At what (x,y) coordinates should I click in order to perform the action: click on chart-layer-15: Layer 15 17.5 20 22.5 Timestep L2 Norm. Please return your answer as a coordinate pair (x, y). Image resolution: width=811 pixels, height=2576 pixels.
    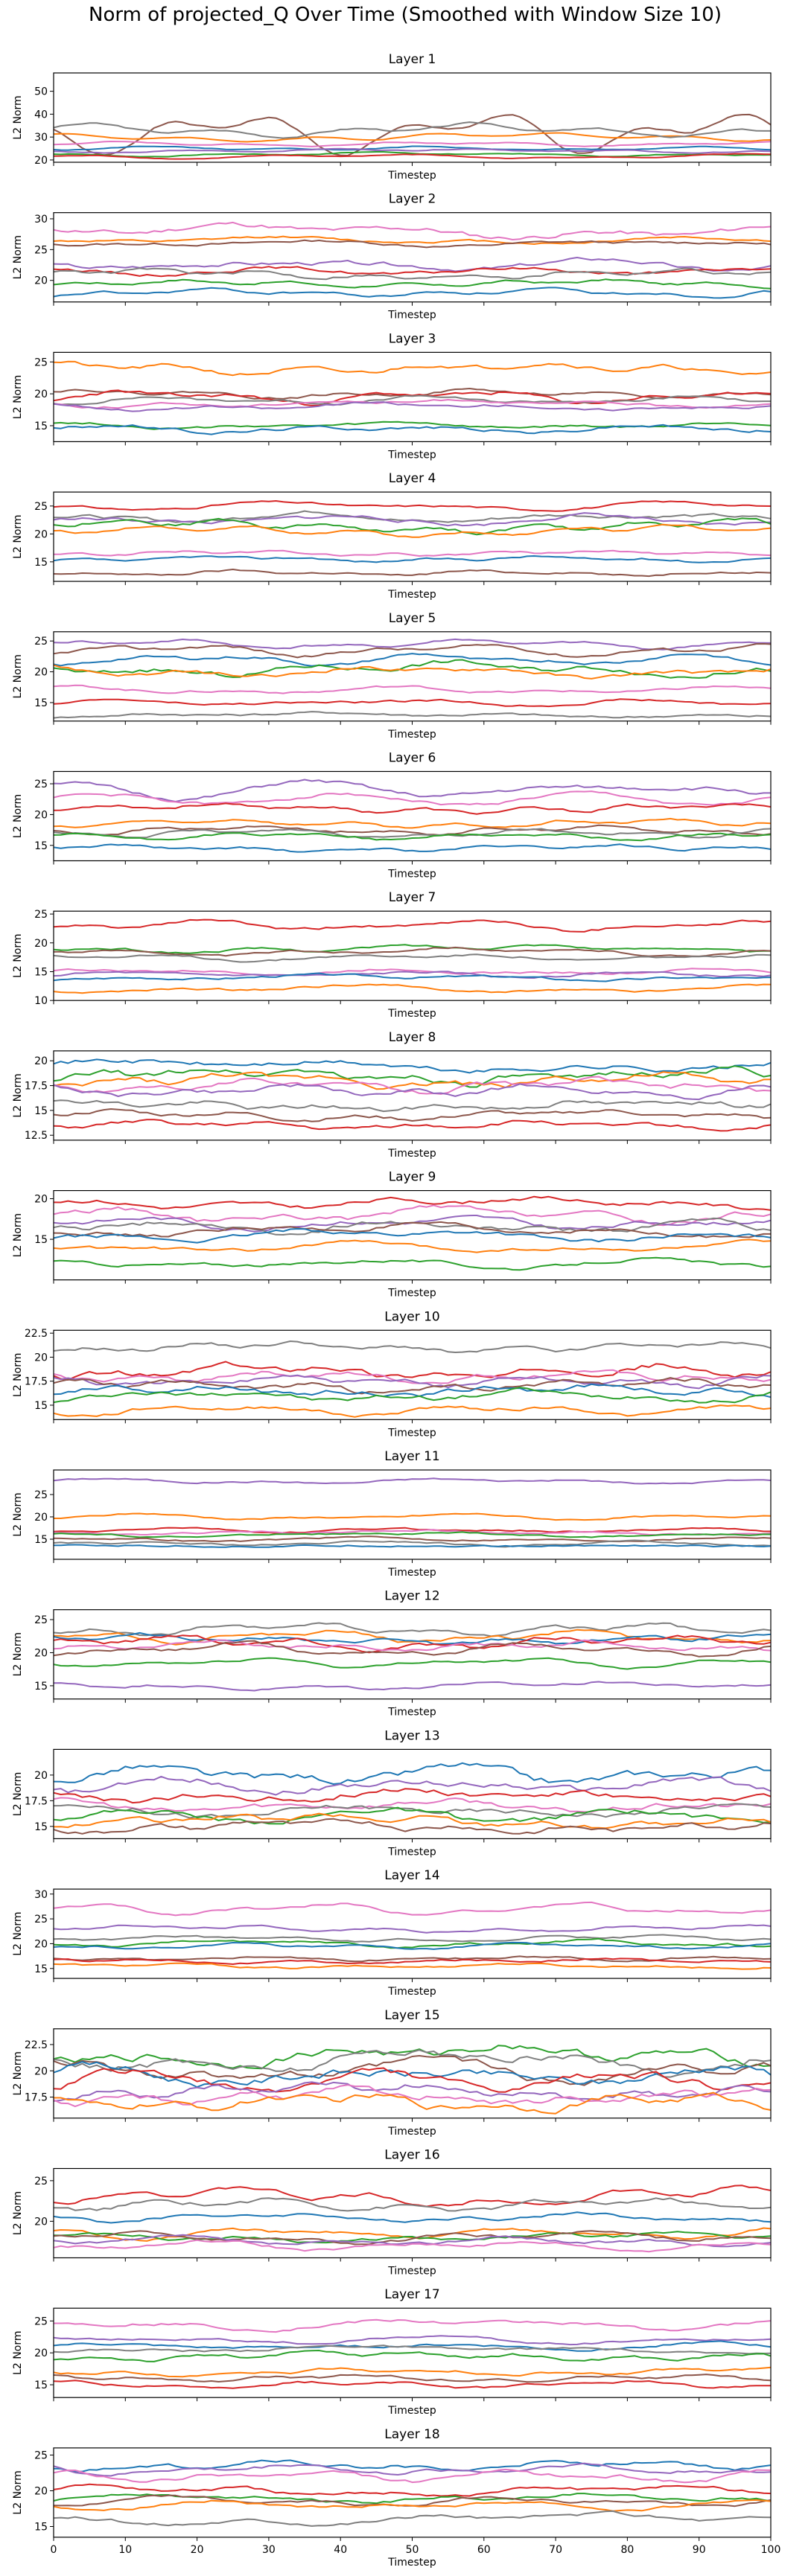
    Looking at the image, I should click on (392, 2073).